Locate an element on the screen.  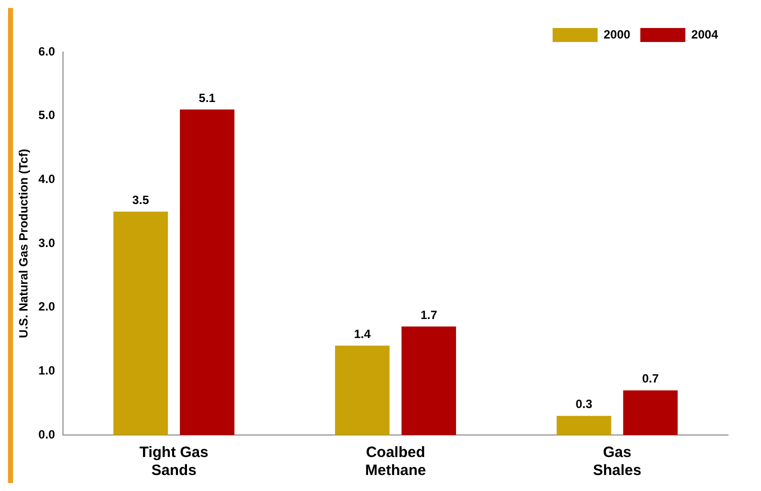
x-tick-label: Gas Shales is located at coordinates (617, 462).